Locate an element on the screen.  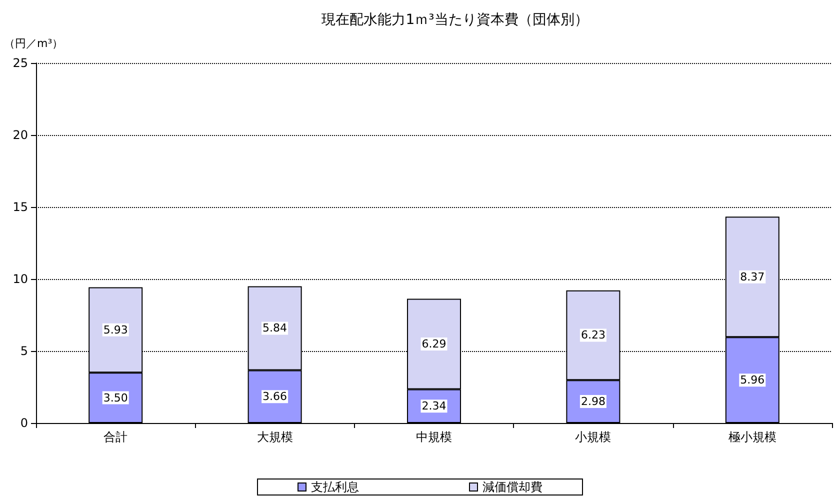
legend-label: 減価償却費 is located at coordinates (512, 487).